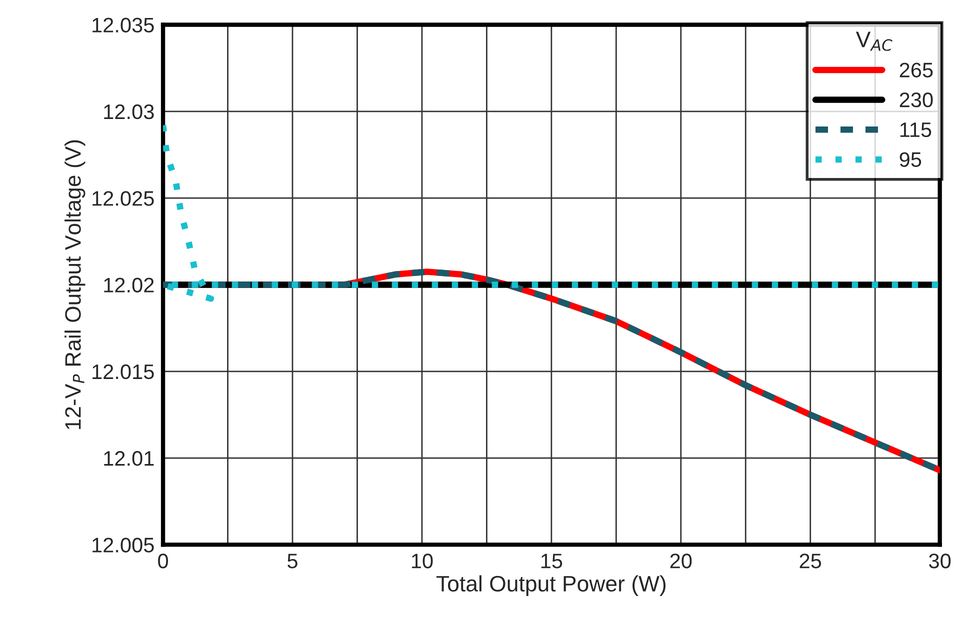 This screenshot has width=959, height=619. What do you see at coordinates (163, 561) in the screenshot?
I see `x-tick-label: 0` at bounding box center [163, 561].